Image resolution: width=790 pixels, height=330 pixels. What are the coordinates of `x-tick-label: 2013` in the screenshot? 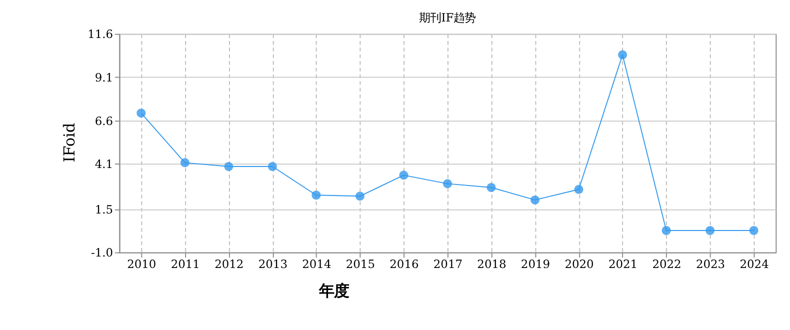 It's located at (273, 264).